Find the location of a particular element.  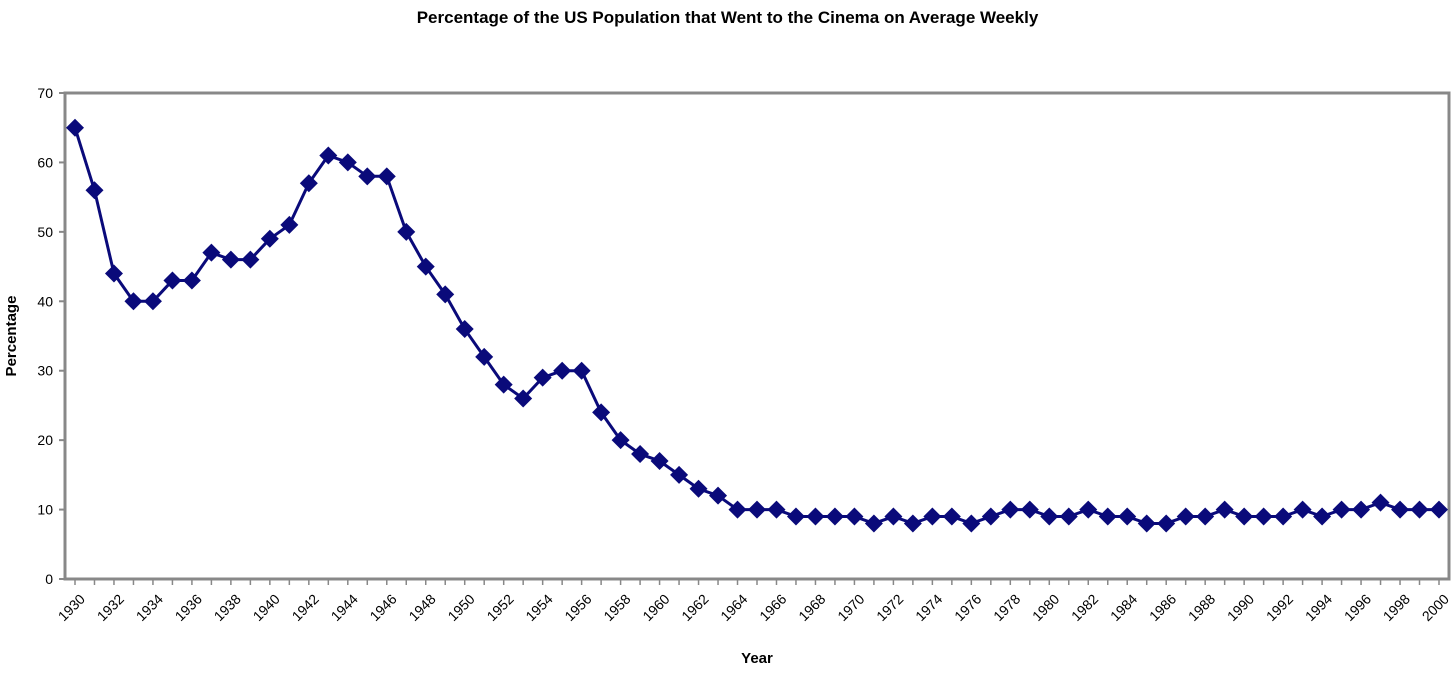

x-tick-label: 2000 is located at coordinates (1435, 607).